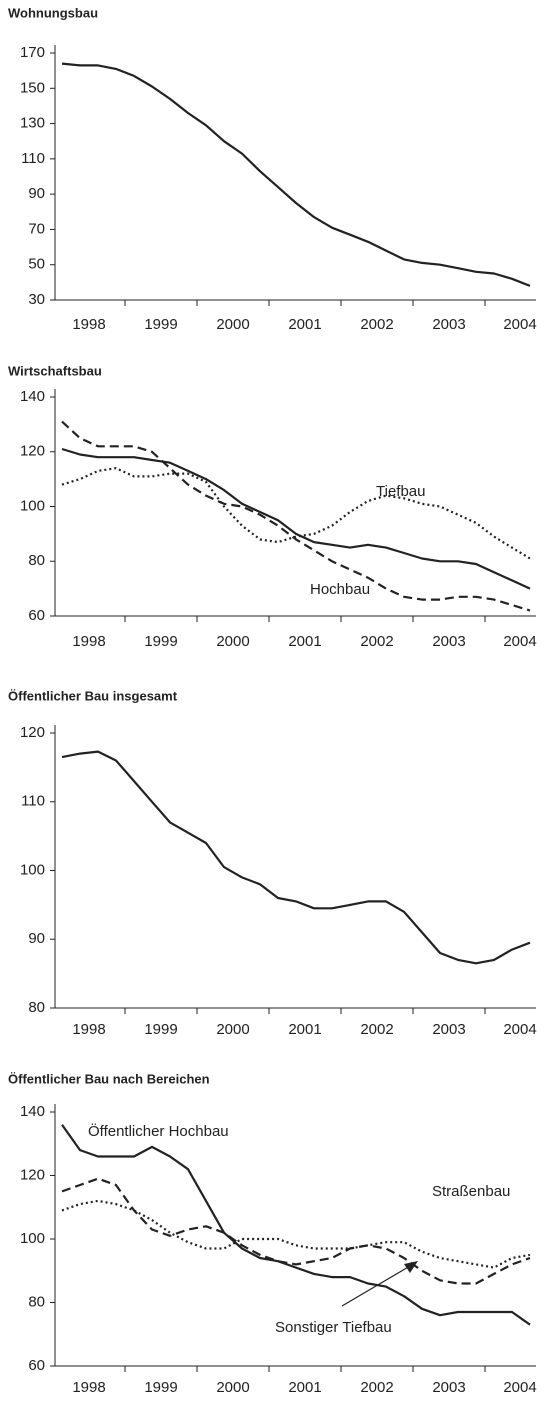  Describe the element at coordinates (109, 1078) in the screenshot. I see `chart-title: Öffentlicher Bau nach Bereichen` at that location.